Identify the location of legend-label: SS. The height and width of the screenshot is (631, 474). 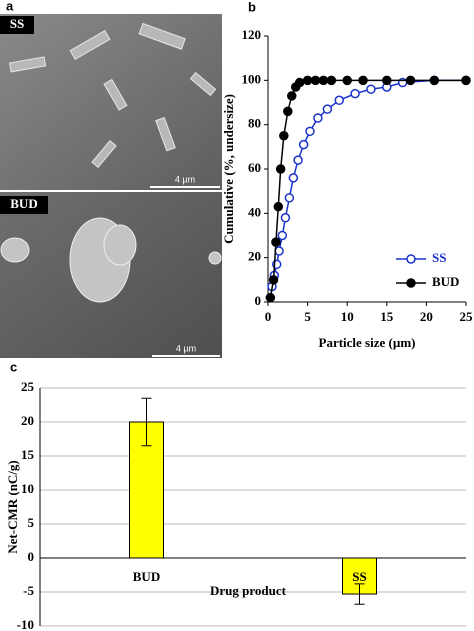
(439, 257).